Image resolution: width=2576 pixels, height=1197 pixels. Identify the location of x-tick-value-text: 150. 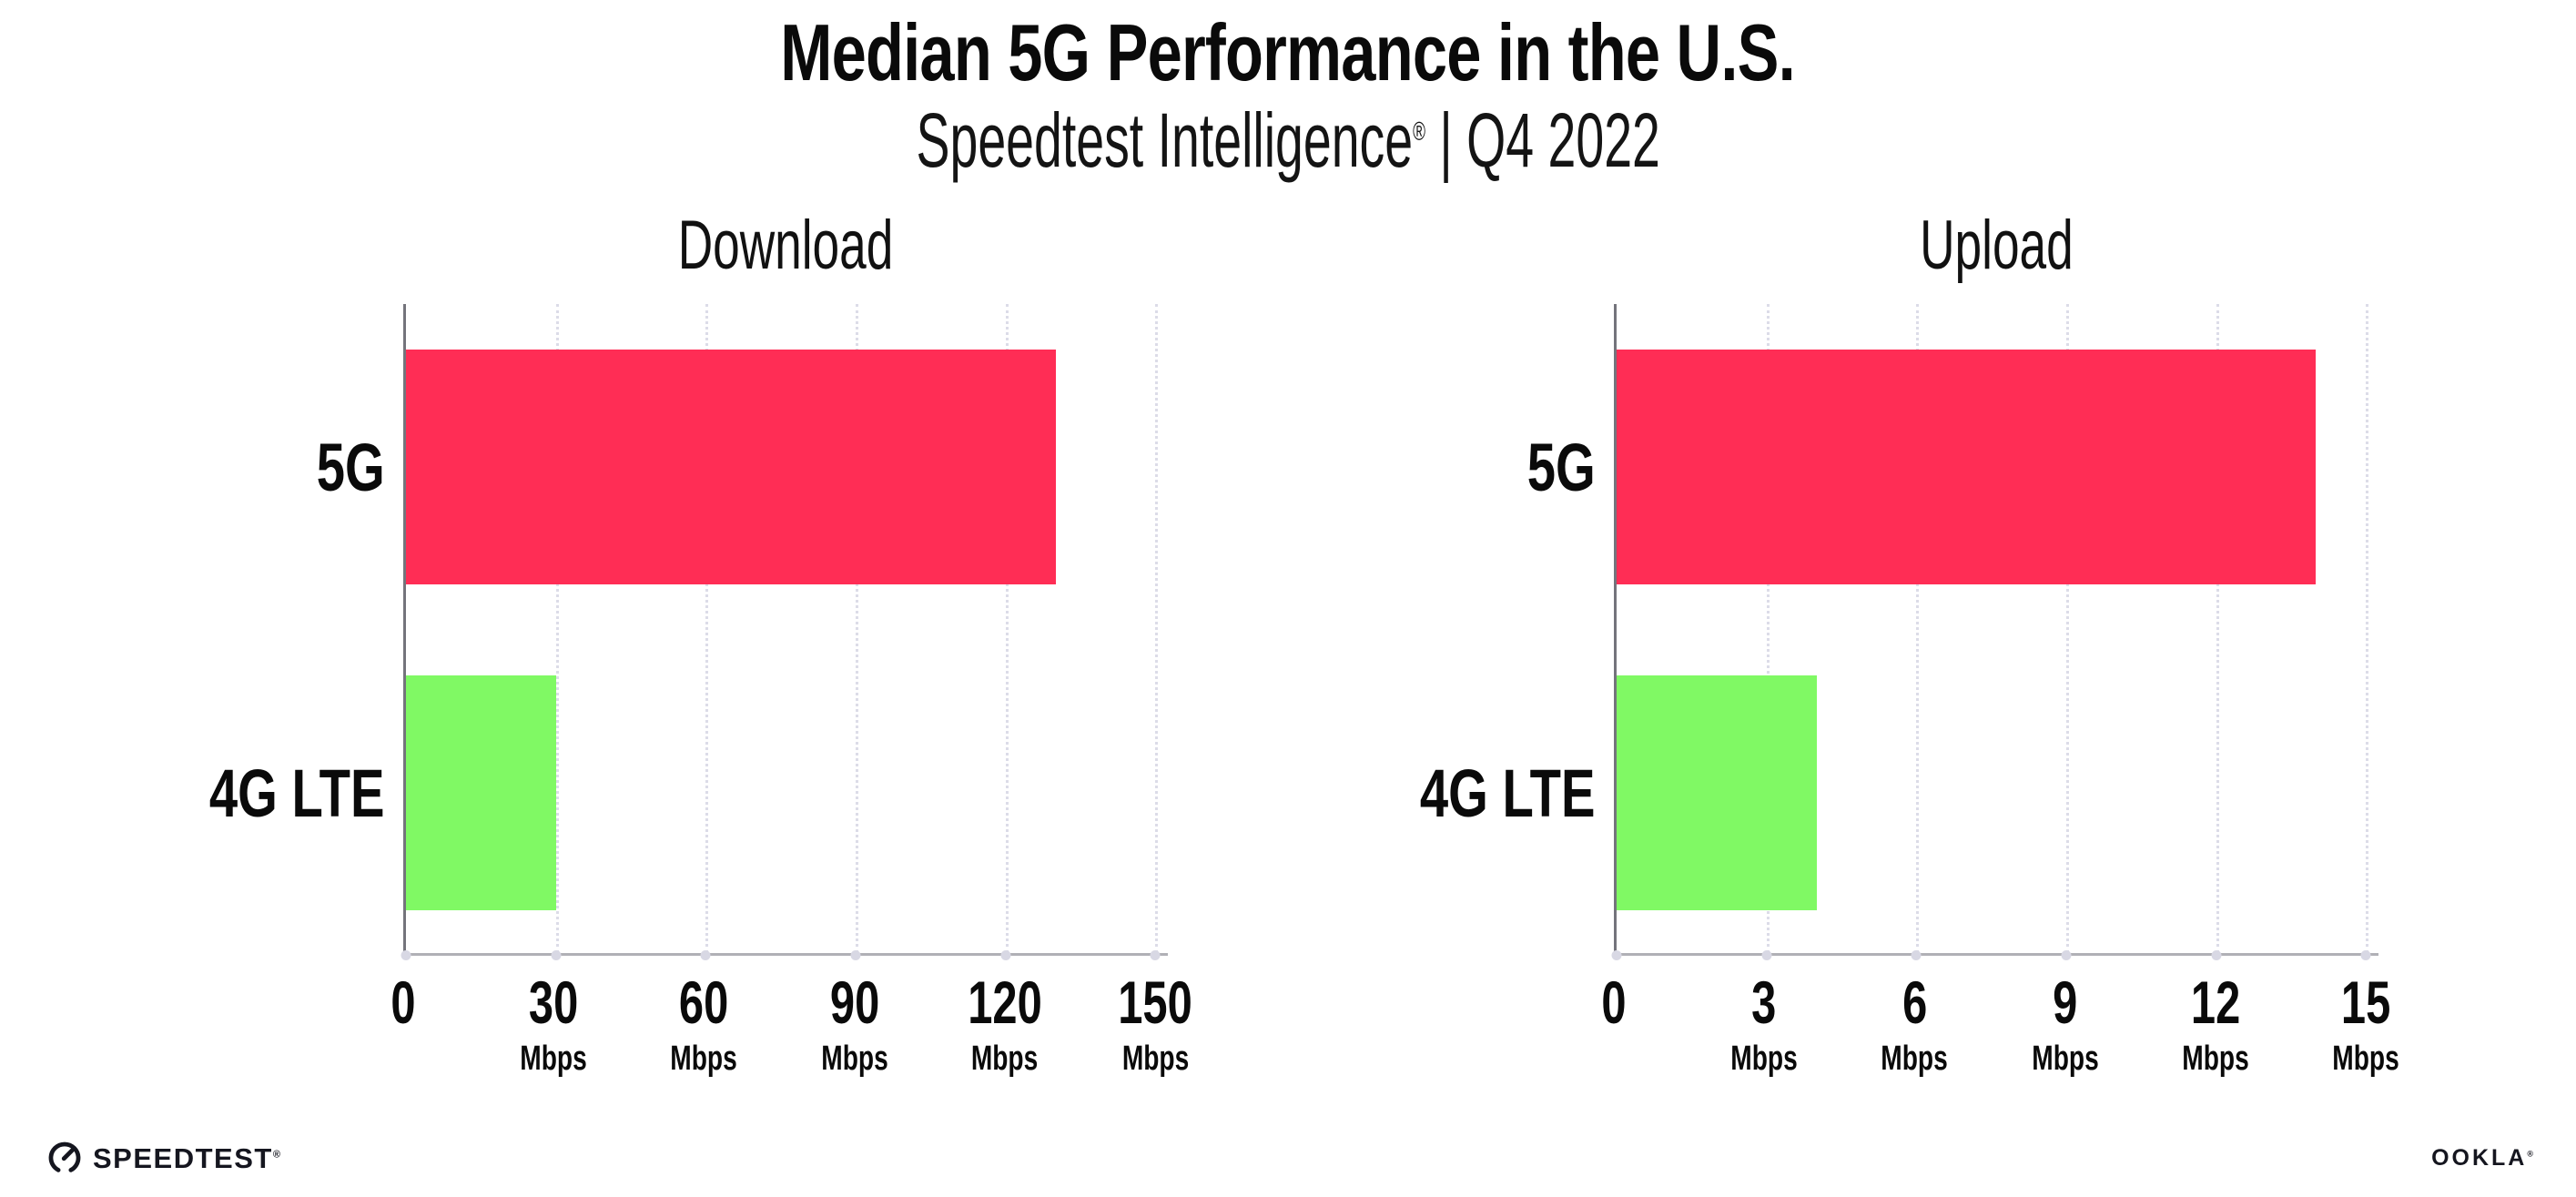
(1155, 1002).